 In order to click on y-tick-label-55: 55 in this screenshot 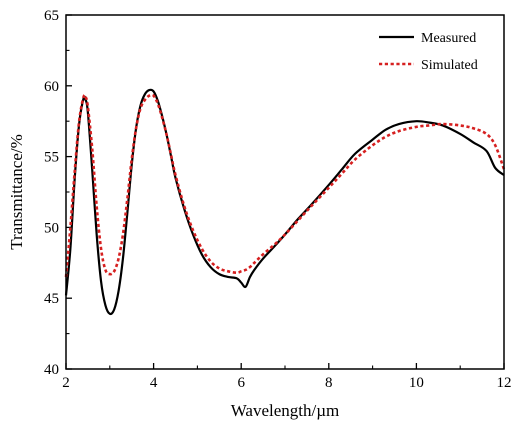, I will do `click(51, 158)`.